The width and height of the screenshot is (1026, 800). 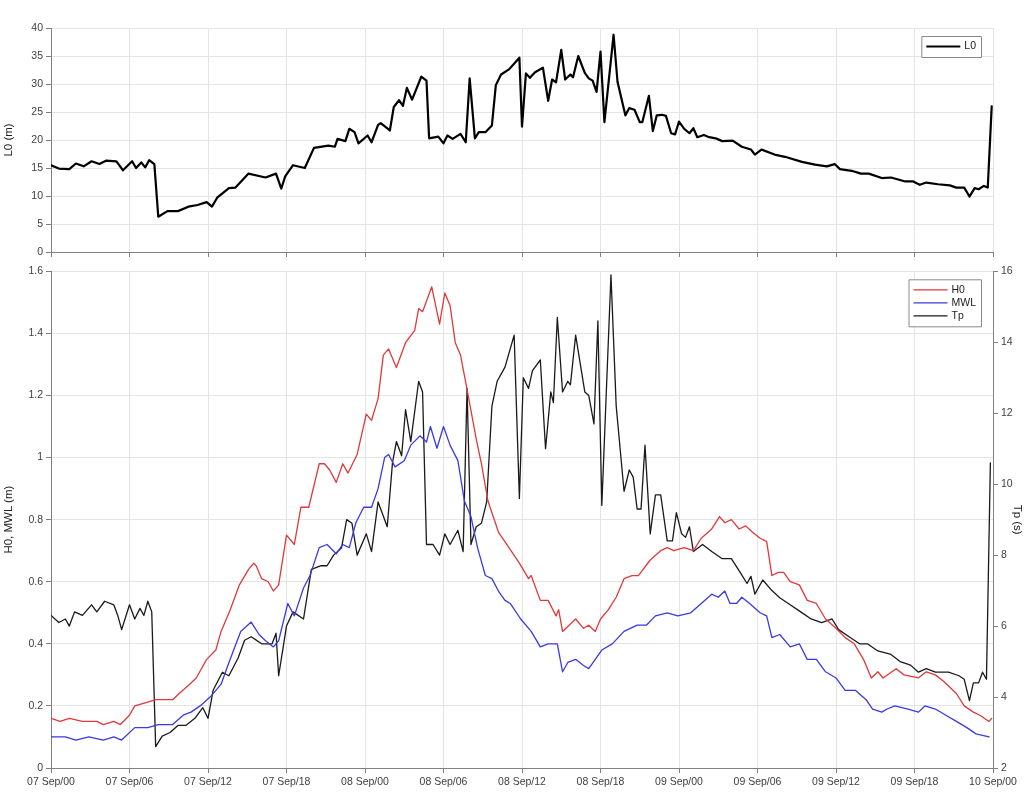 What do you see at coordinates (36, 270) in the screenshot?
I see `y-tick-label: 1.6` at bounding box center [36, 270].